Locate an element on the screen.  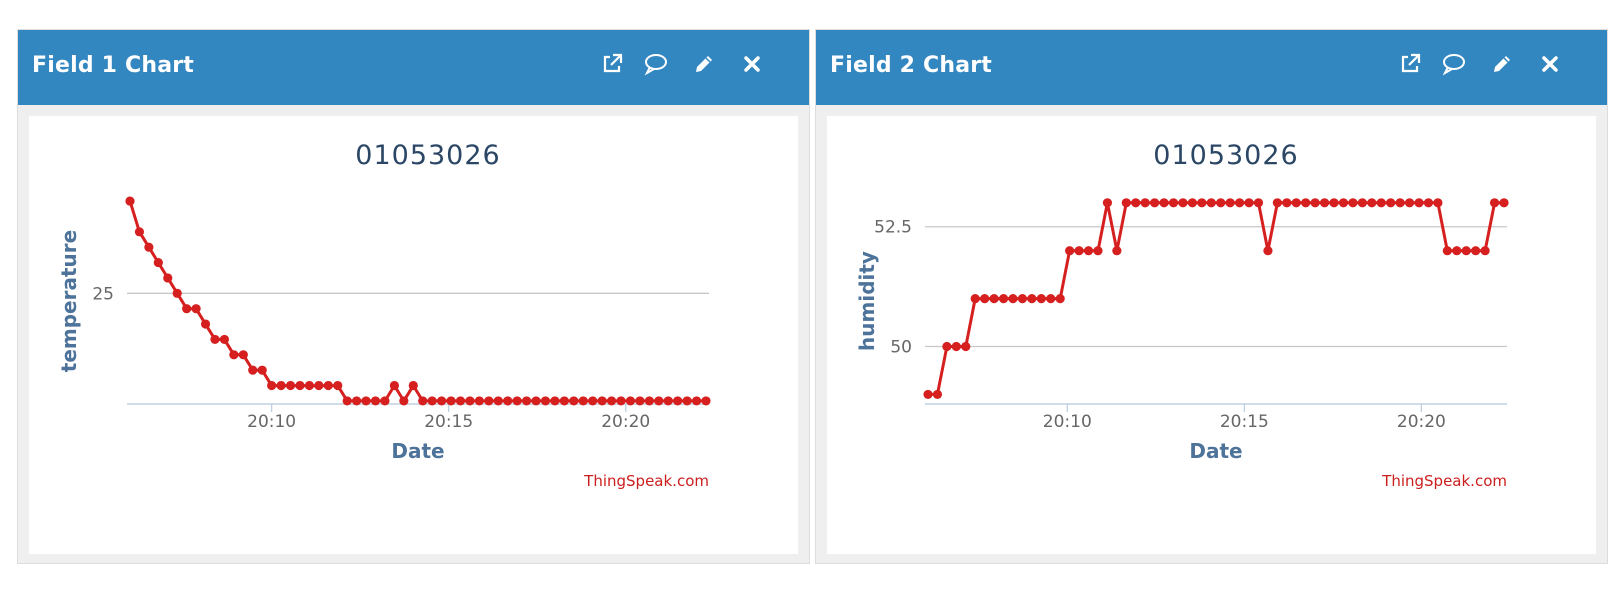
y-axis-title: temperature is located at coordinates (69, 301).